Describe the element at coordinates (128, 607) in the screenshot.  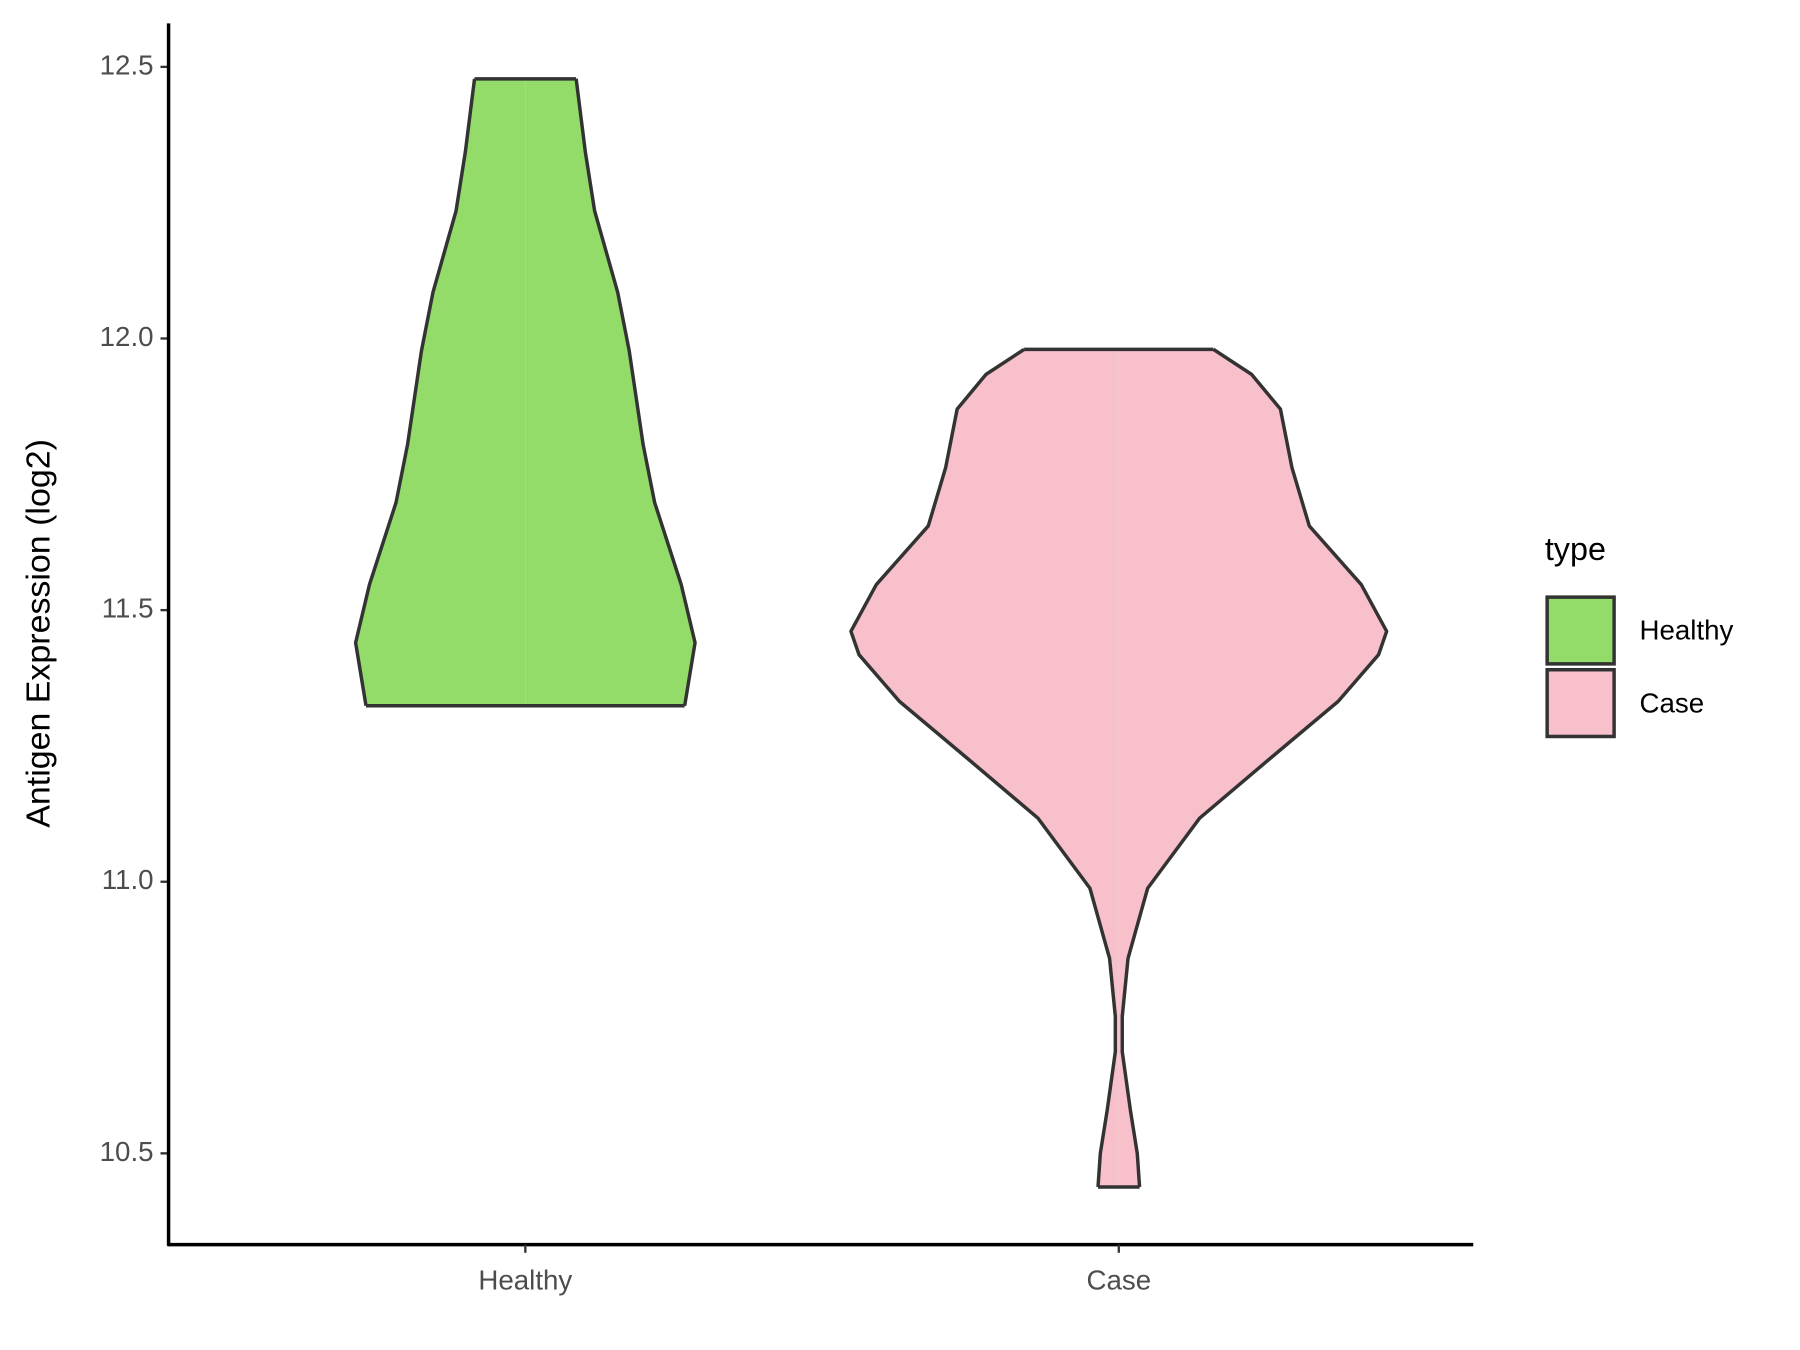
I see `y-tick-label: 11.5` at that location.